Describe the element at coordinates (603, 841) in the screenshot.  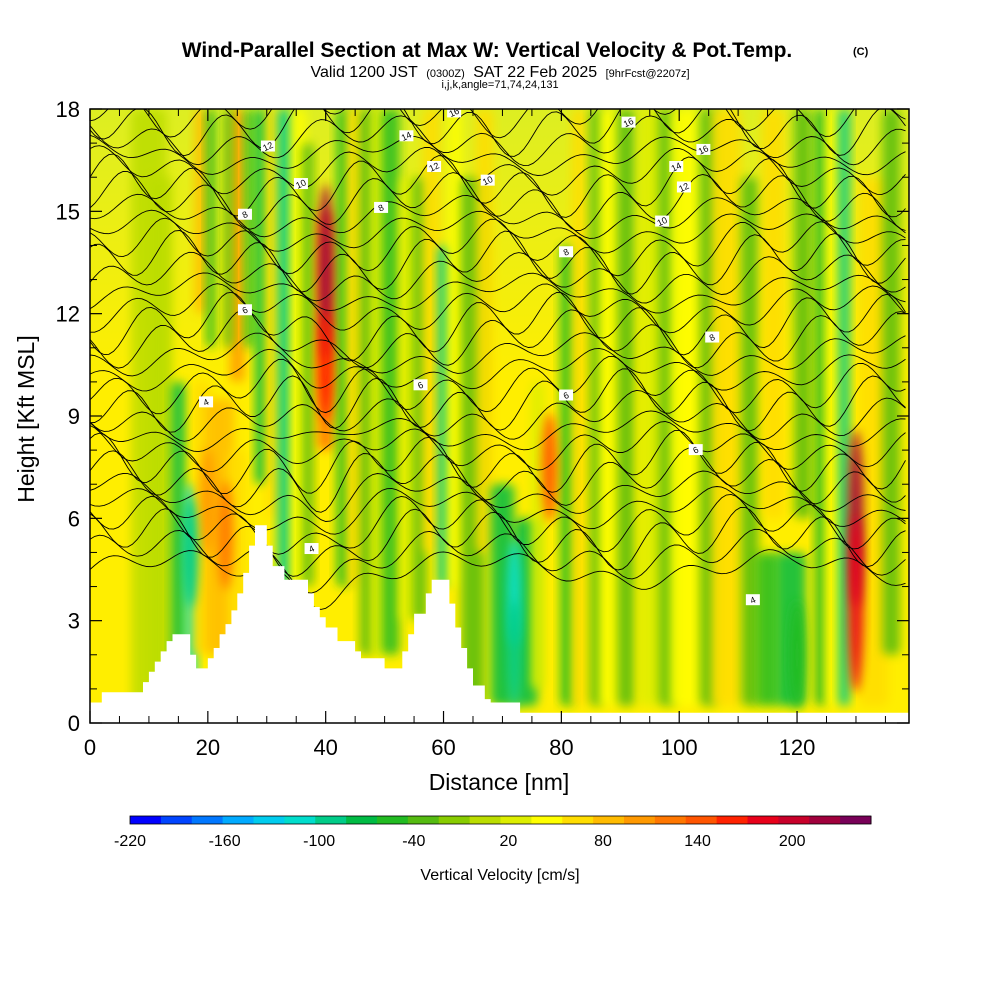
I see `colorbar-tick-label: 80` at that location.